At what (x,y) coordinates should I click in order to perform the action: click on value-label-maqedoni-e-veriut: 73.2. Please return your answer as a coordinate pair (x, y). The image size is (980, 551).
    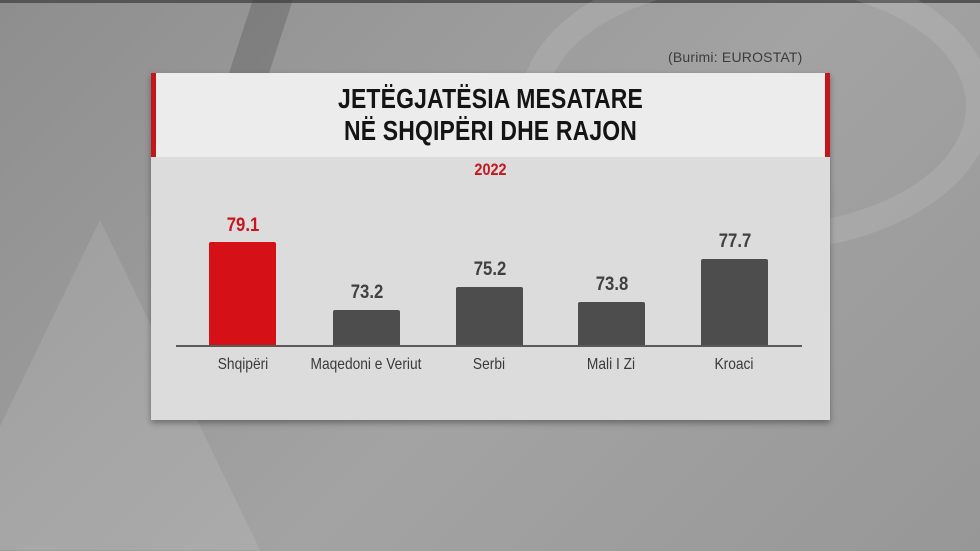
    Looking at the image, I should click on (367, 292).